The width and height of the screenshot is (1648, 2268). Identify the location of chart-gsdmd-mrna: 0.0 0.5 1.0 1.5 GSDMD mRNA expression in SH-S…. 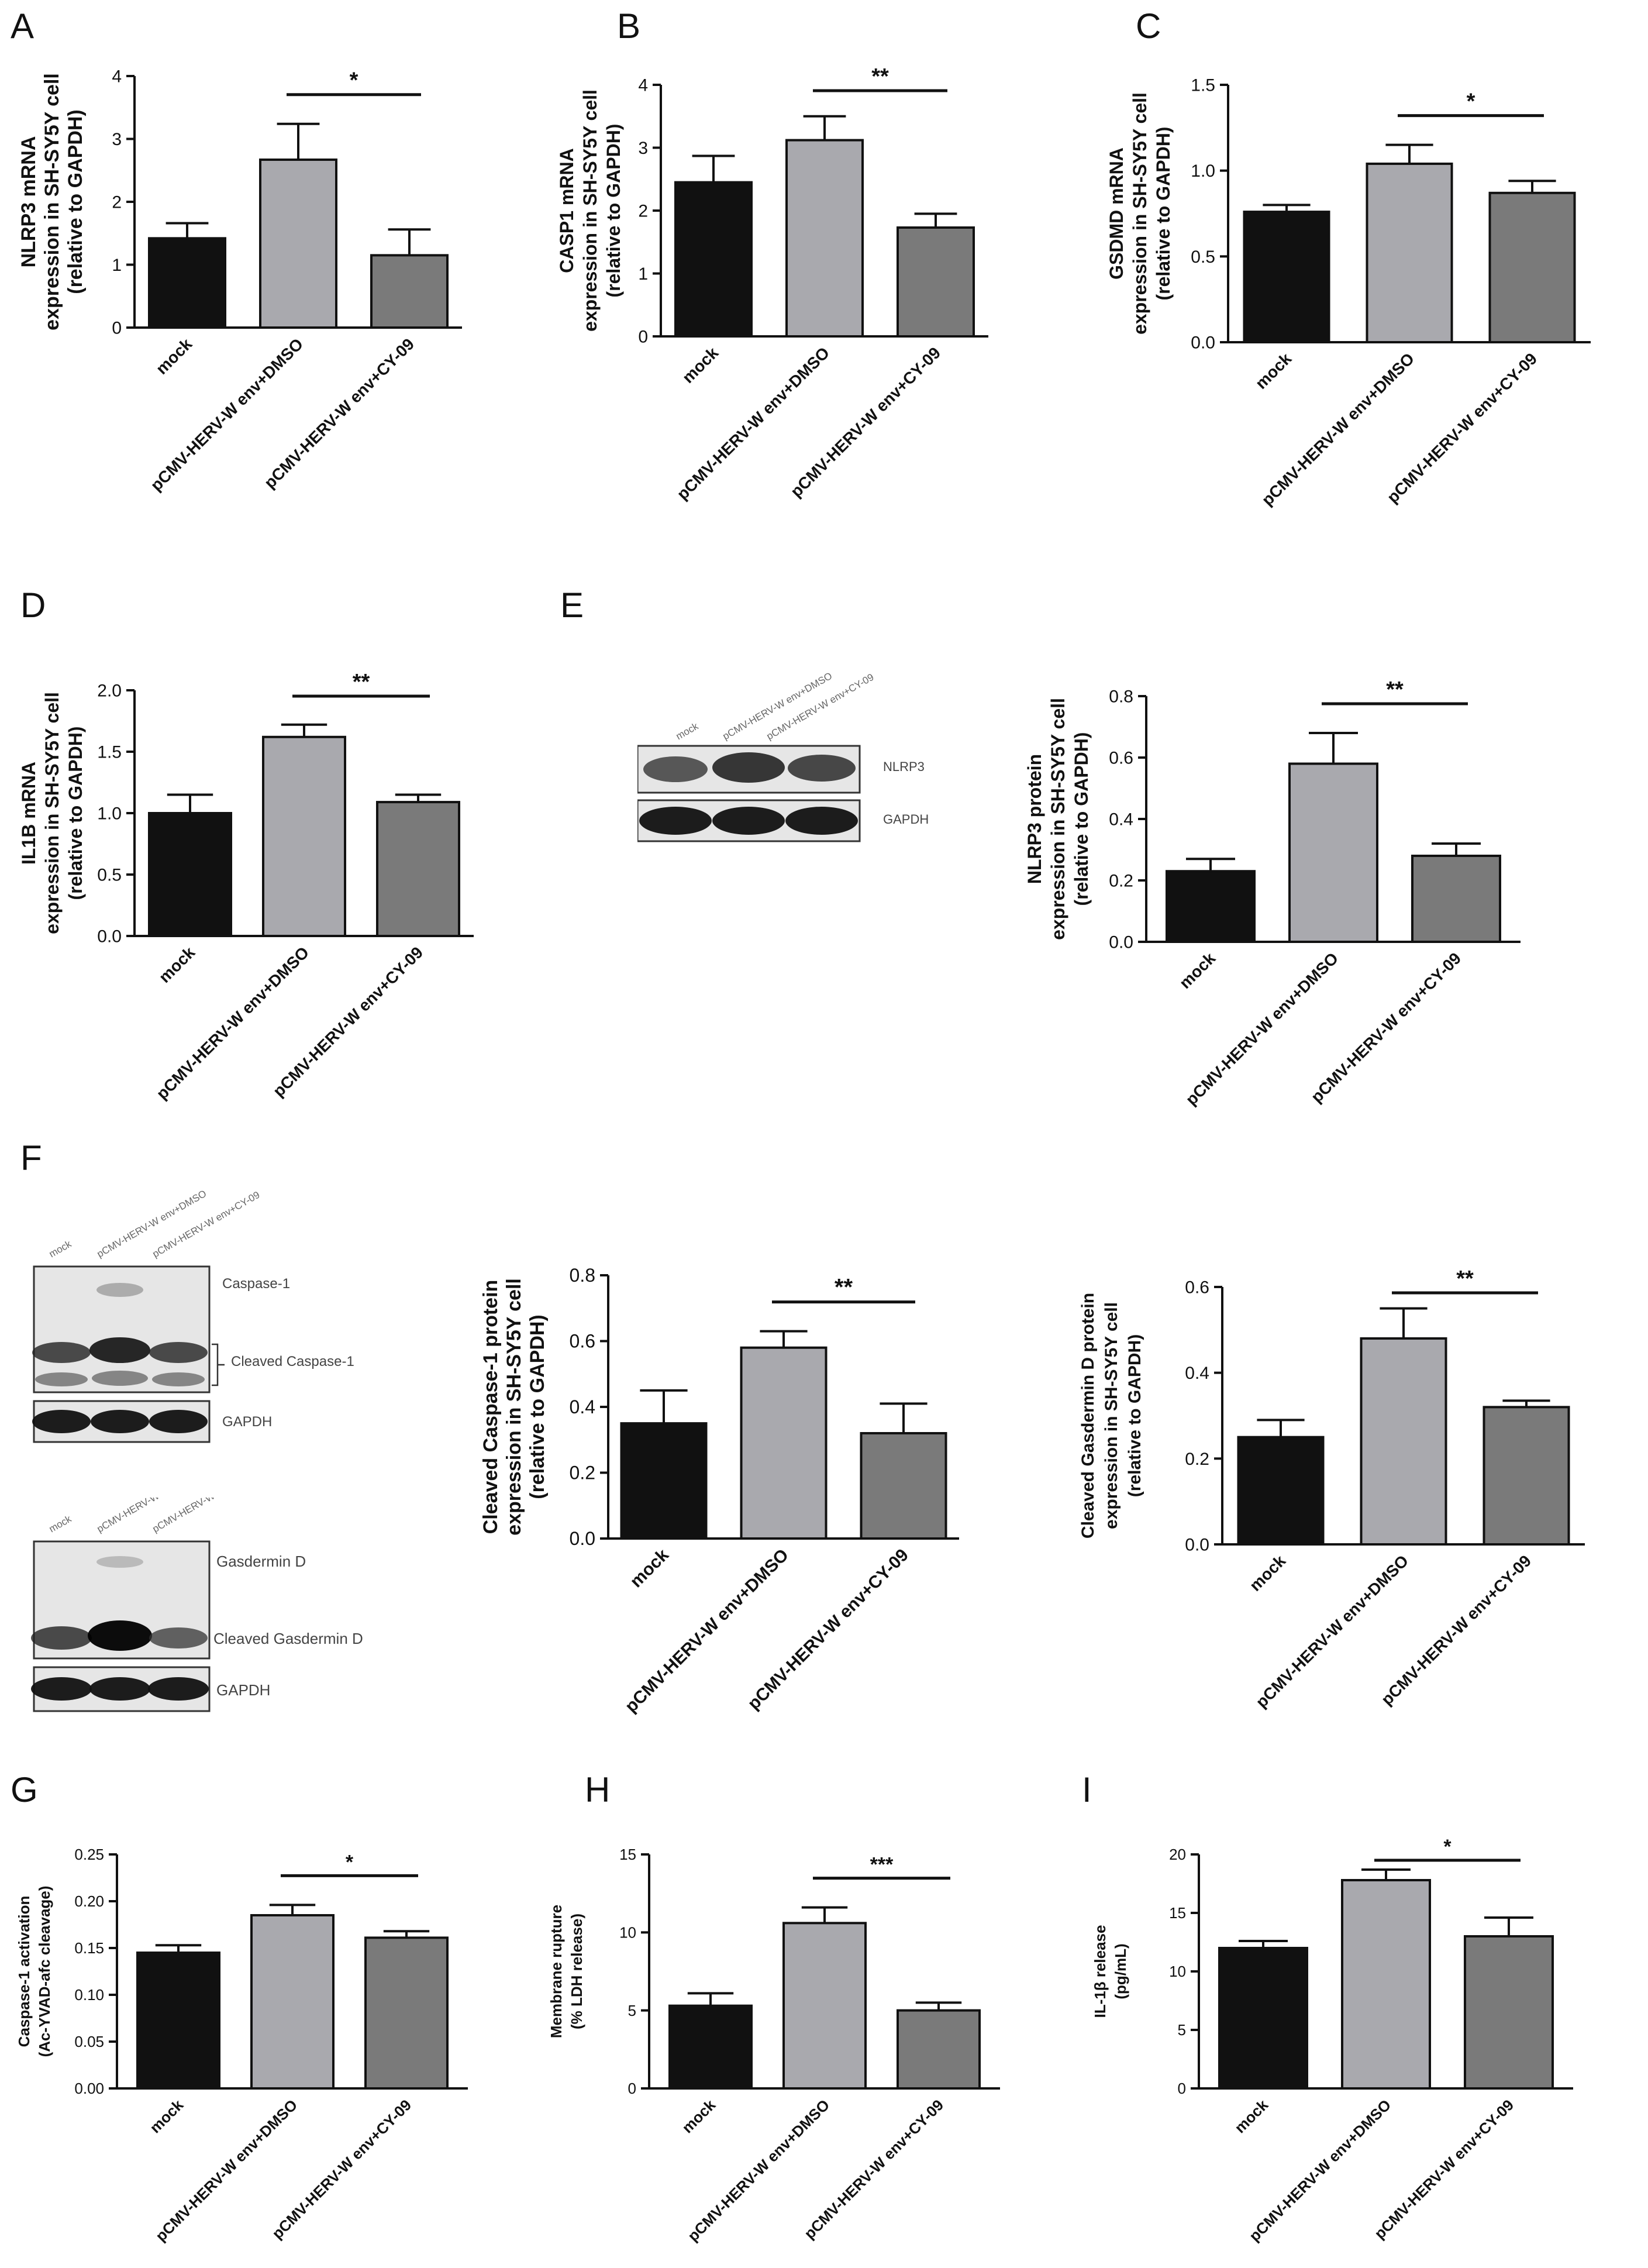
(1348, 292).